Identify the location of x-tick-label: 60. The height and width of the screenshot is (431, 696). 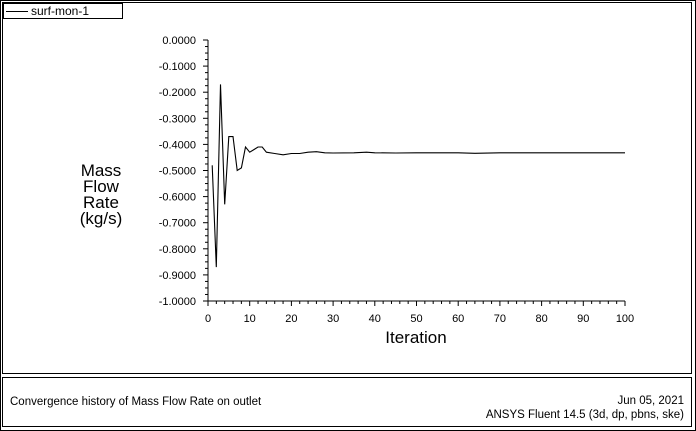
(458, 319).